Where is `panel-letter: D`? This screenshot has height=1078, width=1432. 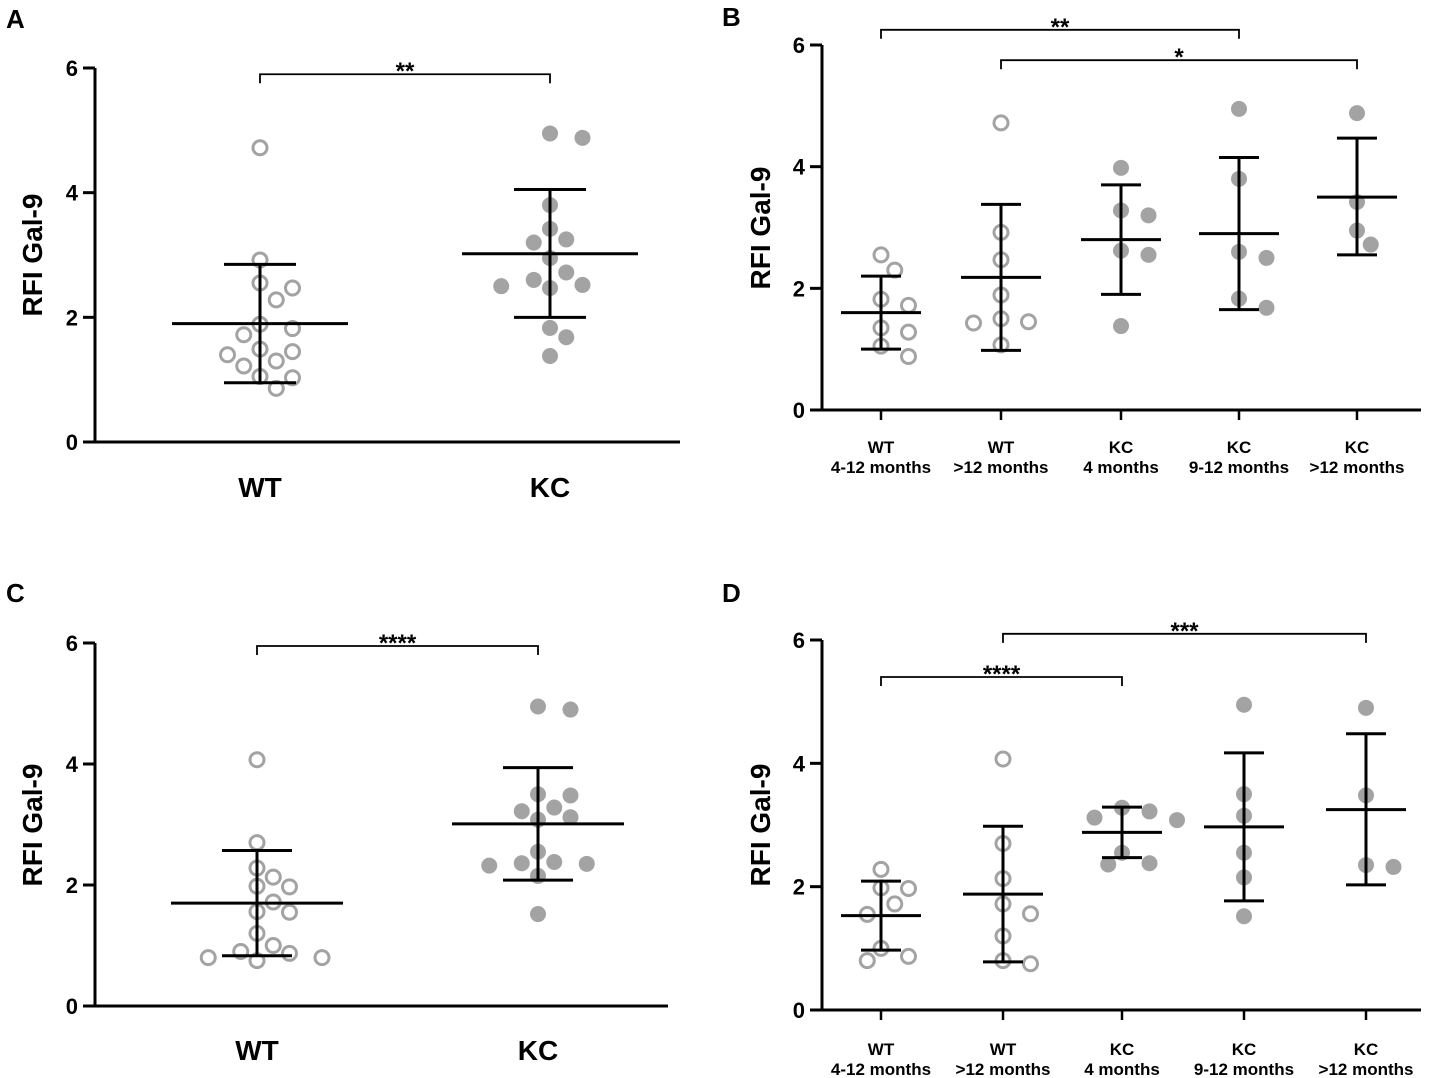 panel-letter: D is located at coordinates (731, 593).